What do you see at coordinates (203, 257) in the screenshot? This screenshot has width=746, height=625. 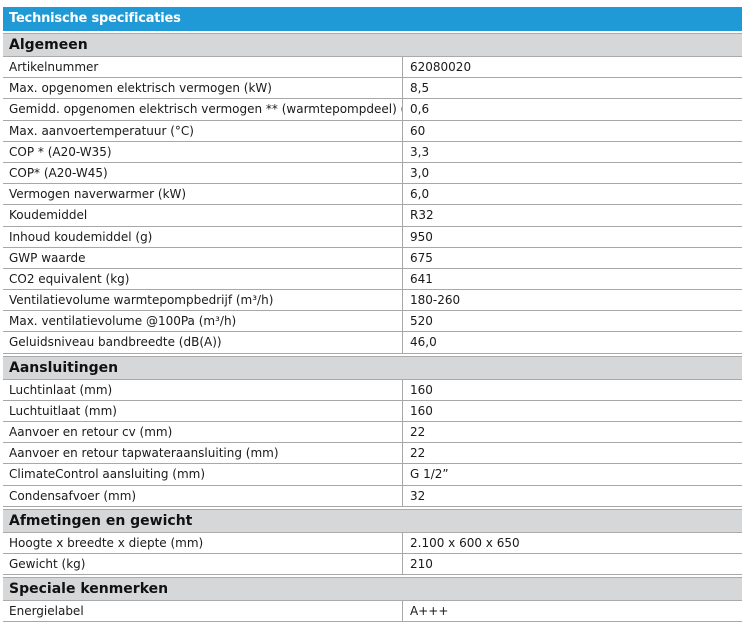 I see `spec-label: GWP waarde` at bounding box center [203, 257].